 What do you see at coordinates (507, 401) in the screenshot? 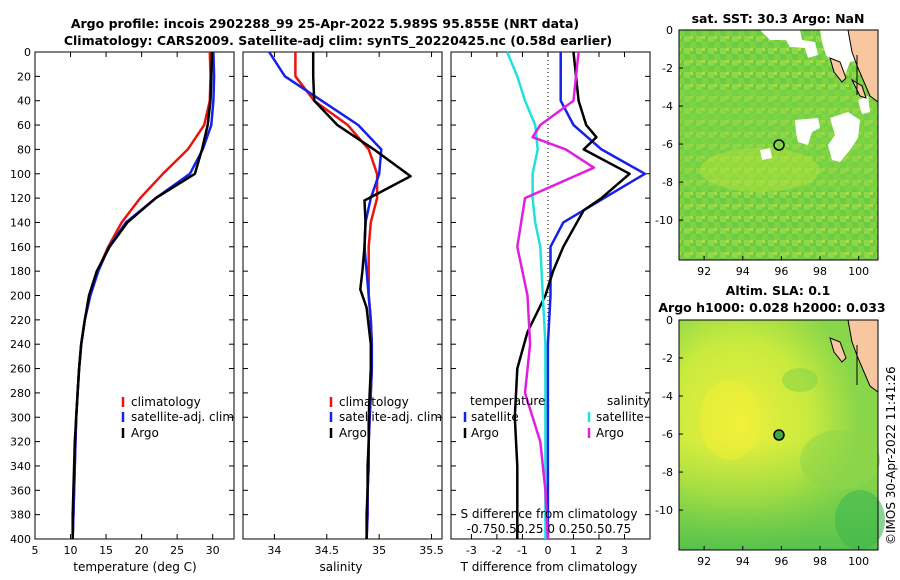
I see `legend-title-temperature: temperature` at bounding box center [507, 401].